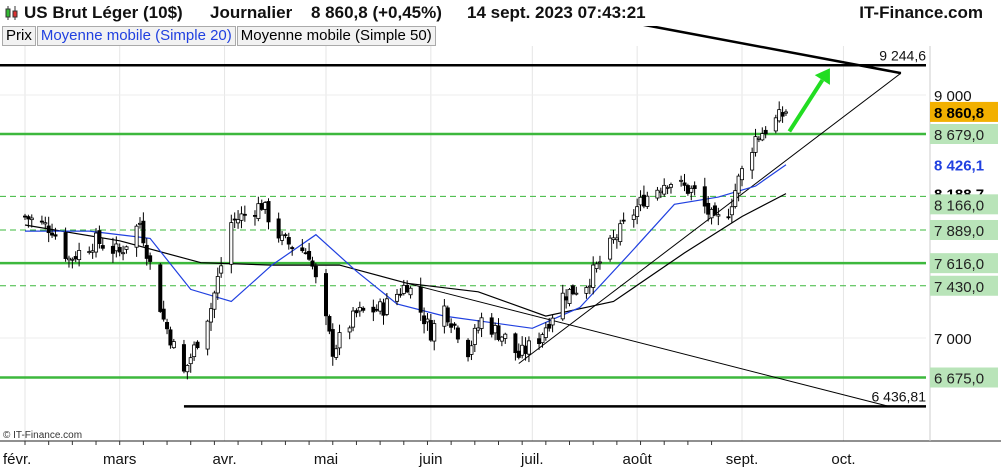  I want to click on legend-price: Prix, so click(19, 36).